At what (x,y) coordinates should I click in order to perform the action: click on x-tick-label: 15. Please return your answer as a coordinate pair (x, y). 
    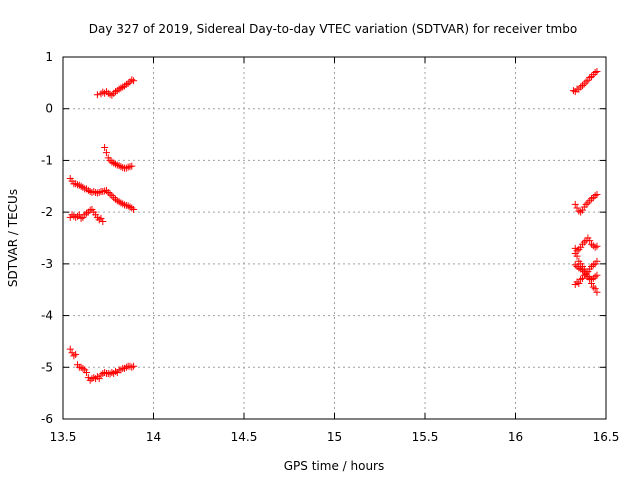
    Looking at the image, I should click on (334, 437).